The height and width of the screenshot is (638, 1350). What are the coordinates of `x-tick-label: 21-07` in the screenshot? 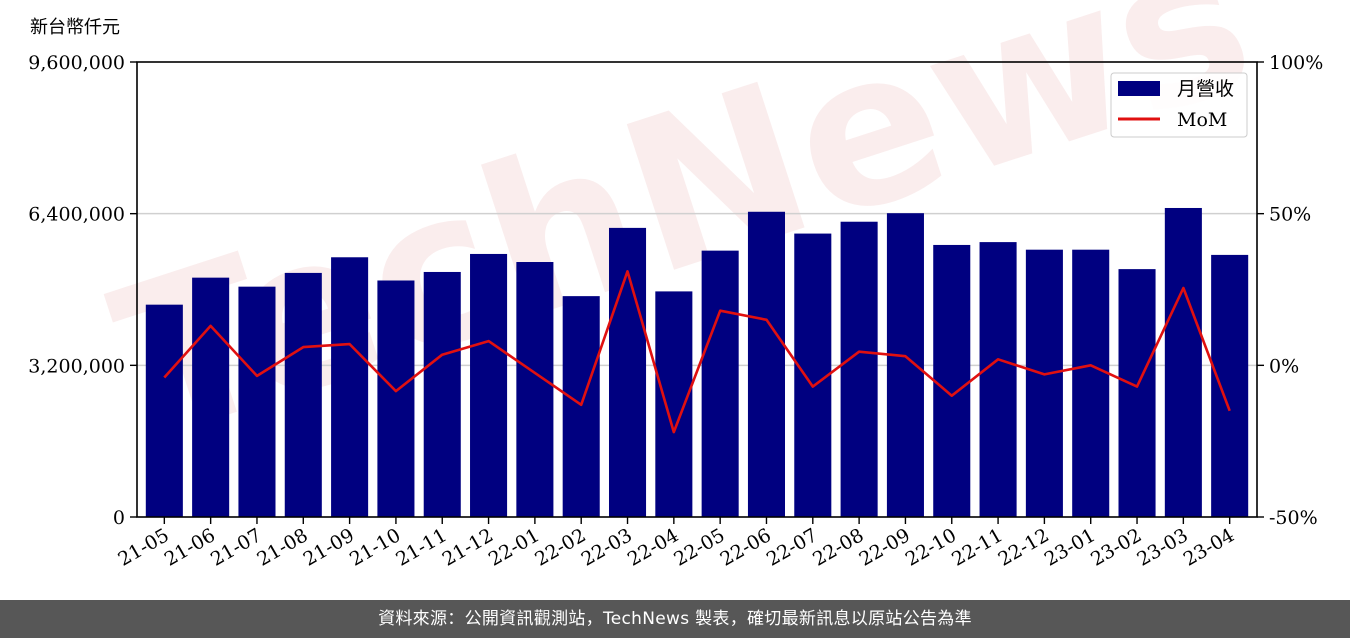 It's located at (236, 547).